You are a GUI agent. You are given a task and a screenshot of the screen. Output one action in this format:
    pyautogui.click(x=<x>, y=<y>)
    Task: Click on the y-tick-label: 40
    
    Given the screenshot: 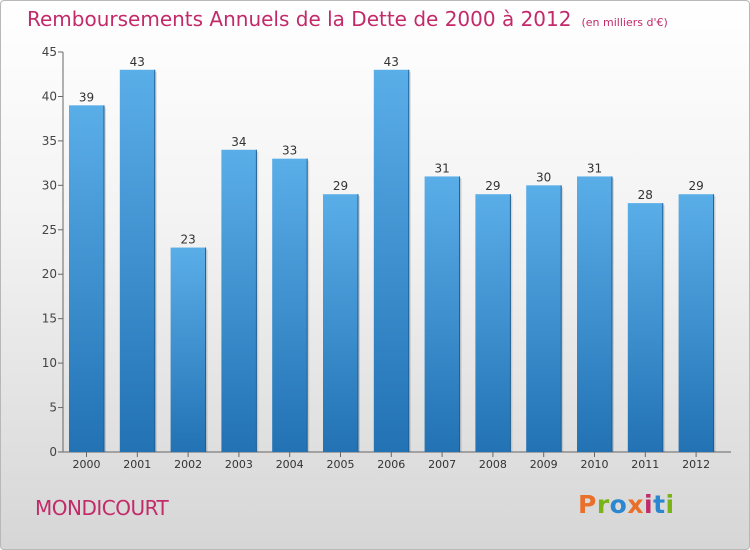 What is the action you would take?
    pyautogui.click(x=49, y=96)
    